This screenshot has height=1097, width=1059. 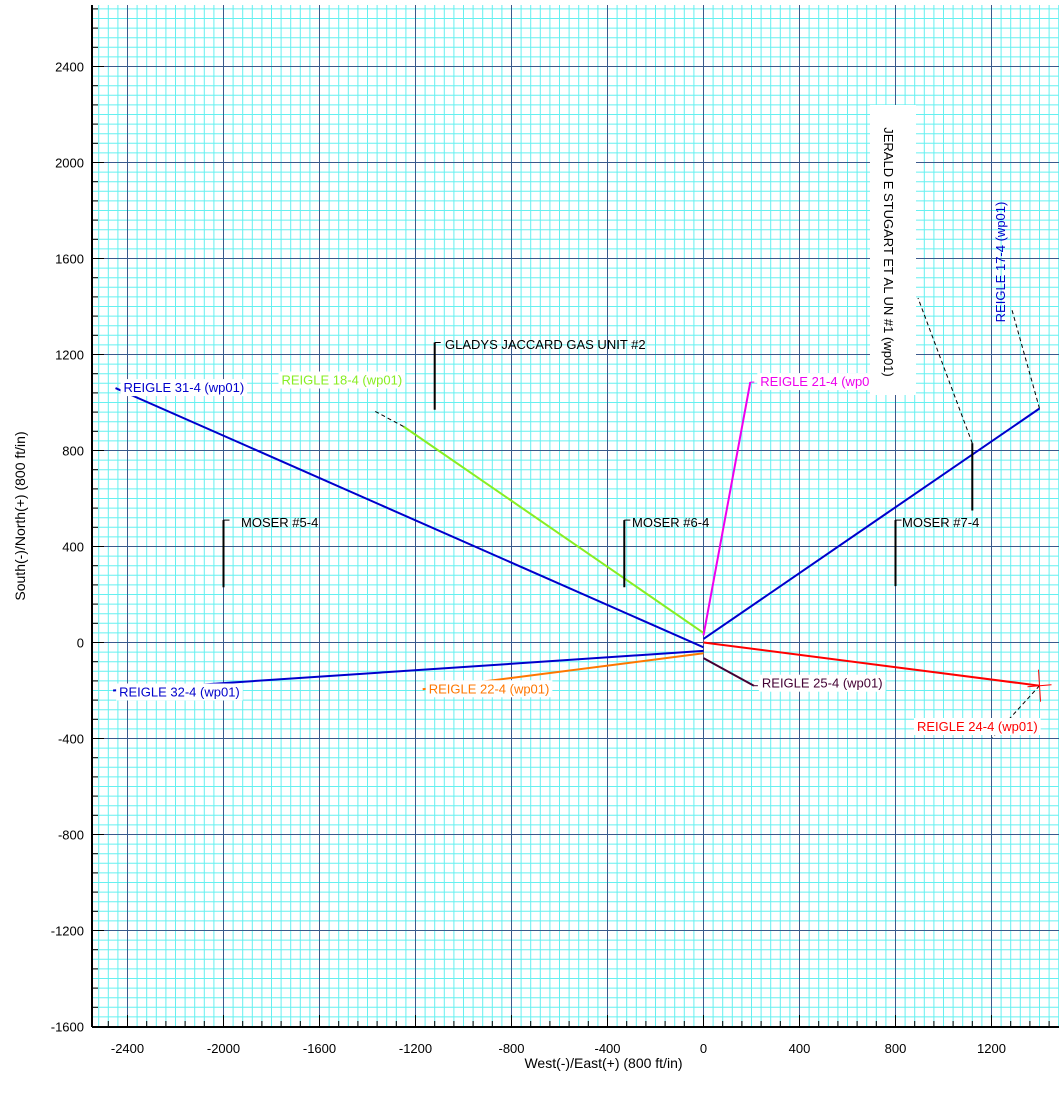 What do you see at coordinates (940, 522) in the screenshot?
I see `annotation-label: MOSER #7-4` at bounding box center [940, 522].